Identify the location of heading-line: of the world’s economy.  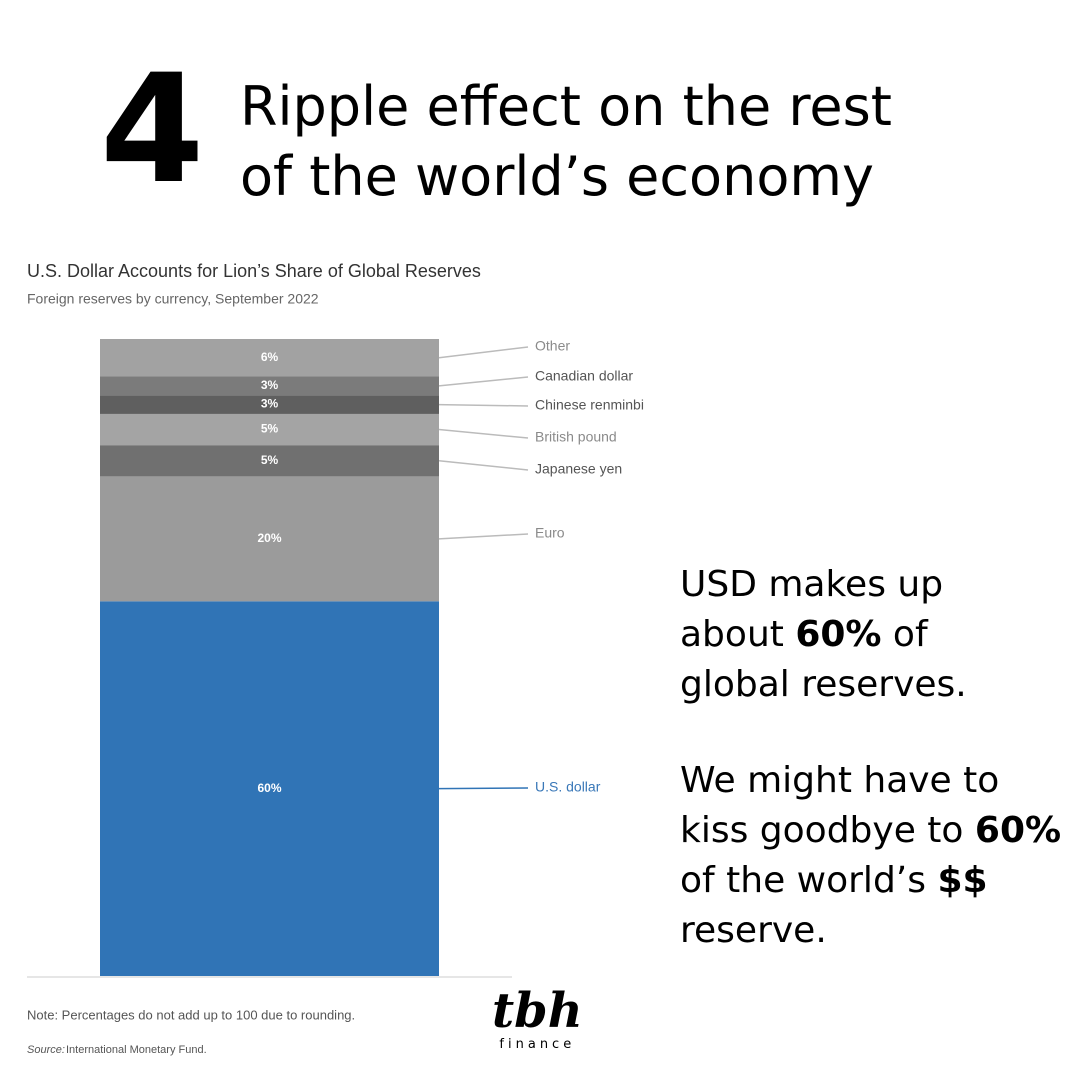
(557, 176).